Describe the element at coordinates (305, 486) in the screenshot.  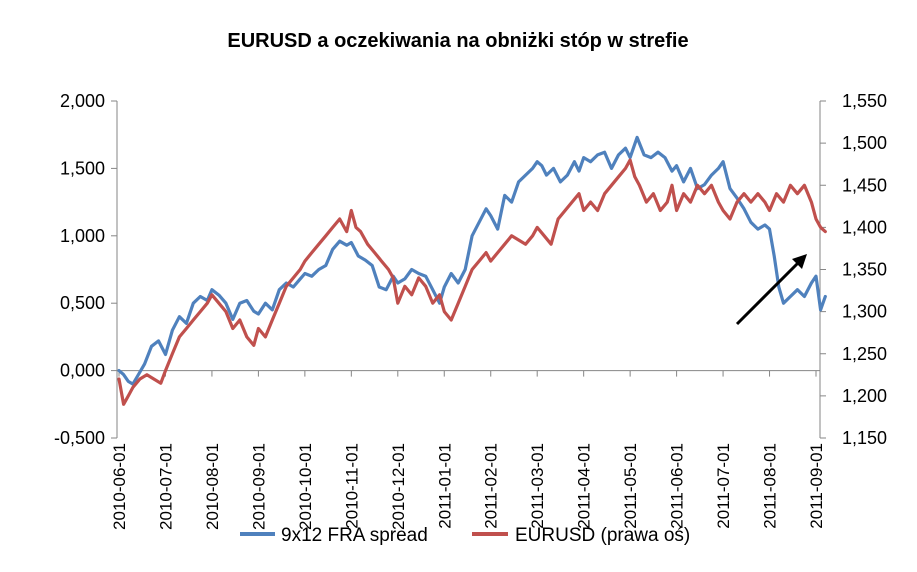
I see `x-tick-label: 2010-10-01` at that location.